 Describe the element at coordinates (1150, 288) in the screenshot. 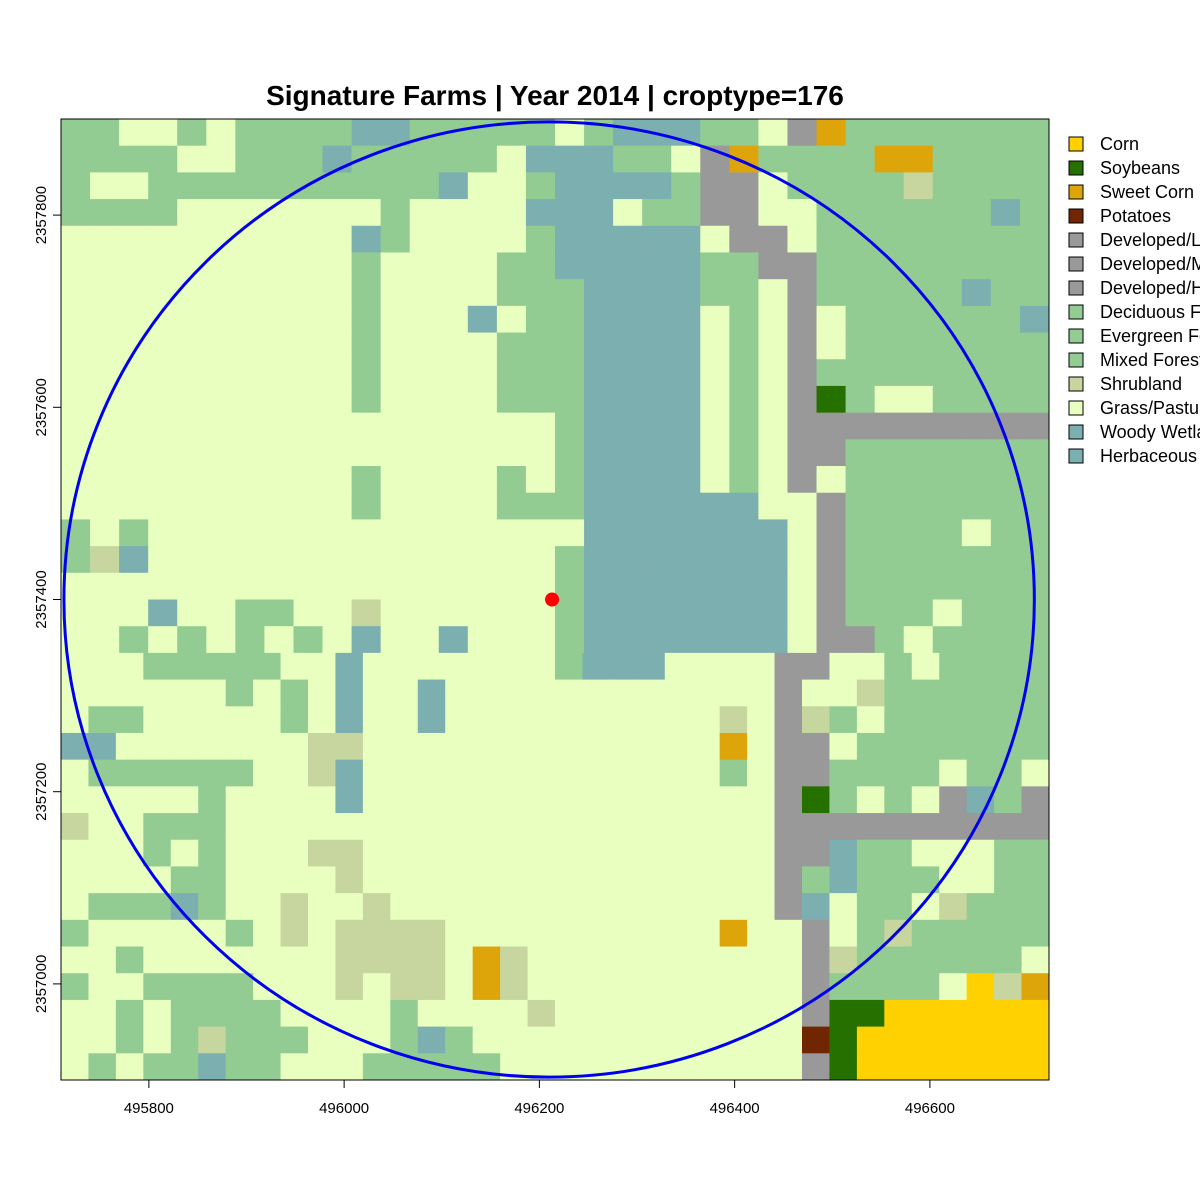

I see `legend-label: Developed/High Intensity` at that location.